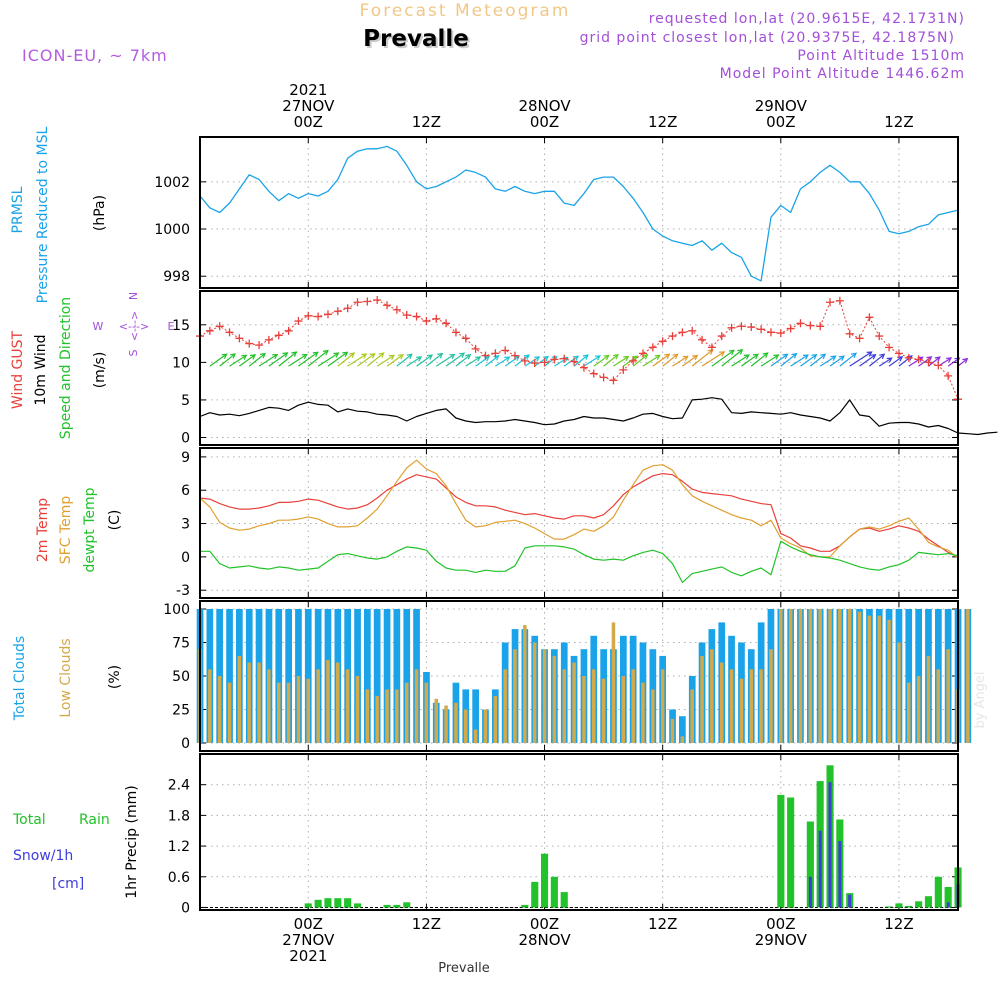  What do you see at coordinates (579, 562) in the screenshot?
I see `dewpt-line` at bounding box center [579, 562].